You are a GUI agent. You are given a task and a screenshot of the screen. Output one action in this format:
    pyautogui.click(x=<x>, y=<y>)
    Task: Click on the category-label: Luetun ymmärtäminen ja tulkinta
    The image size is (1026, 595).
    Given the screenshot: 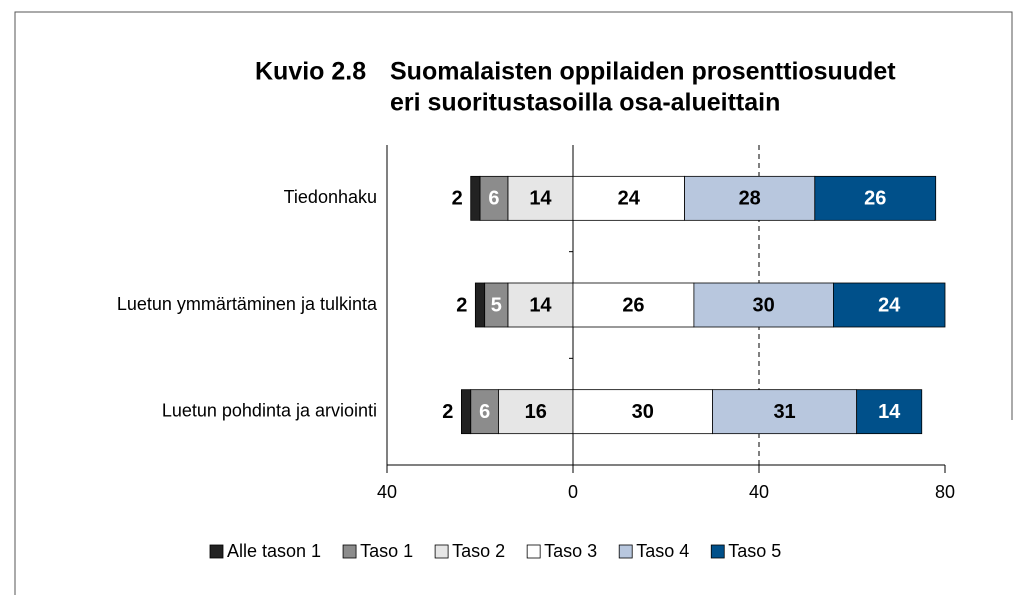 What is the action you would take?
    pyautogui.click(x=247, y=304)
    